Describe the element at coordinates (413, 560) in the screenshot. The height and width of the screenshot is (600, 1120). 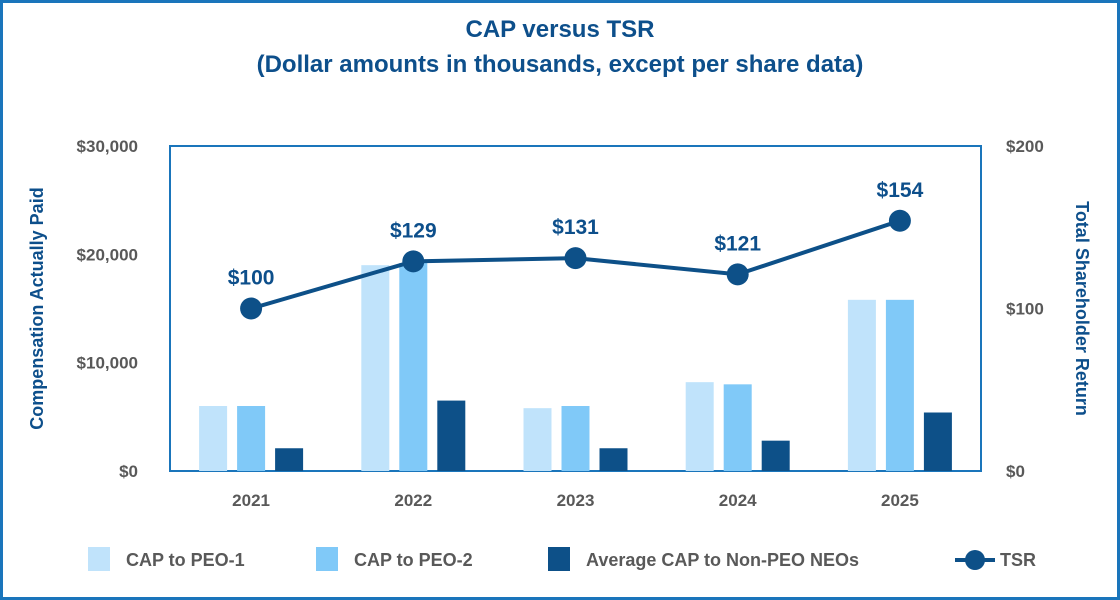
I see `legend-label: CAP to PEO-2` at that location.